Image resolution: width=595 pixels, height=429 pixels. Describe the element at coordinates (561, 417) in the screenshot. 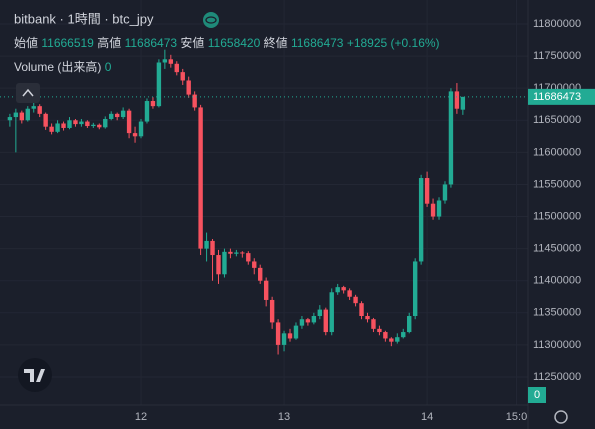

I see `settings-icon` at that location.